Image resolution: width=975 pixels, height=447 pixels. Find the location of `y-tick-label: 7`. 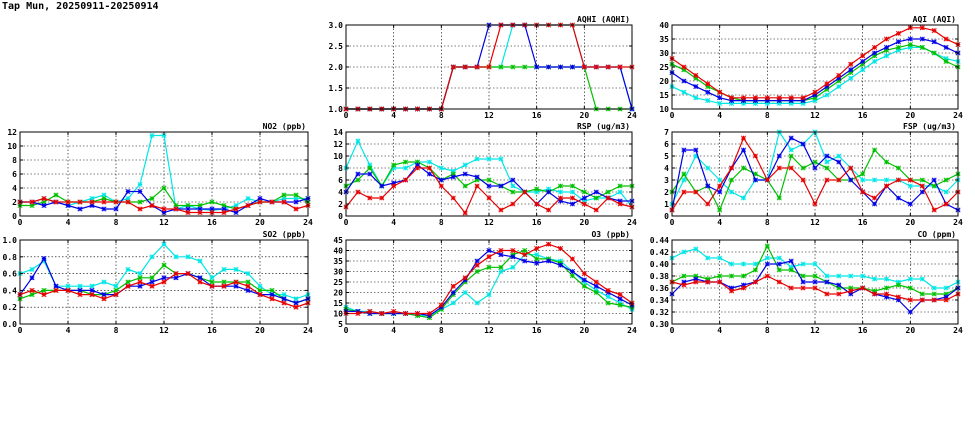

y-tick-label: 7 is located at coordinates (666, 132).